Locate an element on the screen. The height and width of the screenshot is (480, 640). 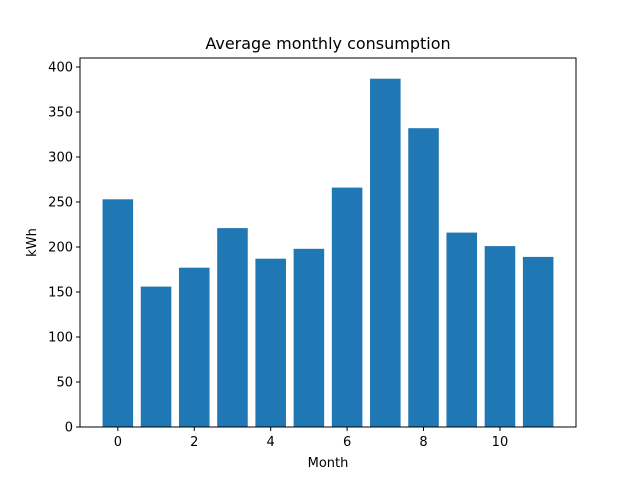
x-tick-label: 8 is located at coordinates (423, 442).